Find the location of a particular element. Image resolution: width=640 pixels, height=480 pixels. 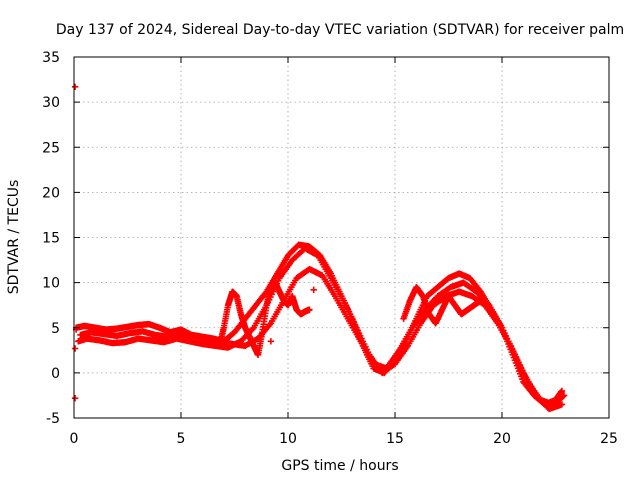

x-tick-label: 25 is located at coordinates (609, 439).